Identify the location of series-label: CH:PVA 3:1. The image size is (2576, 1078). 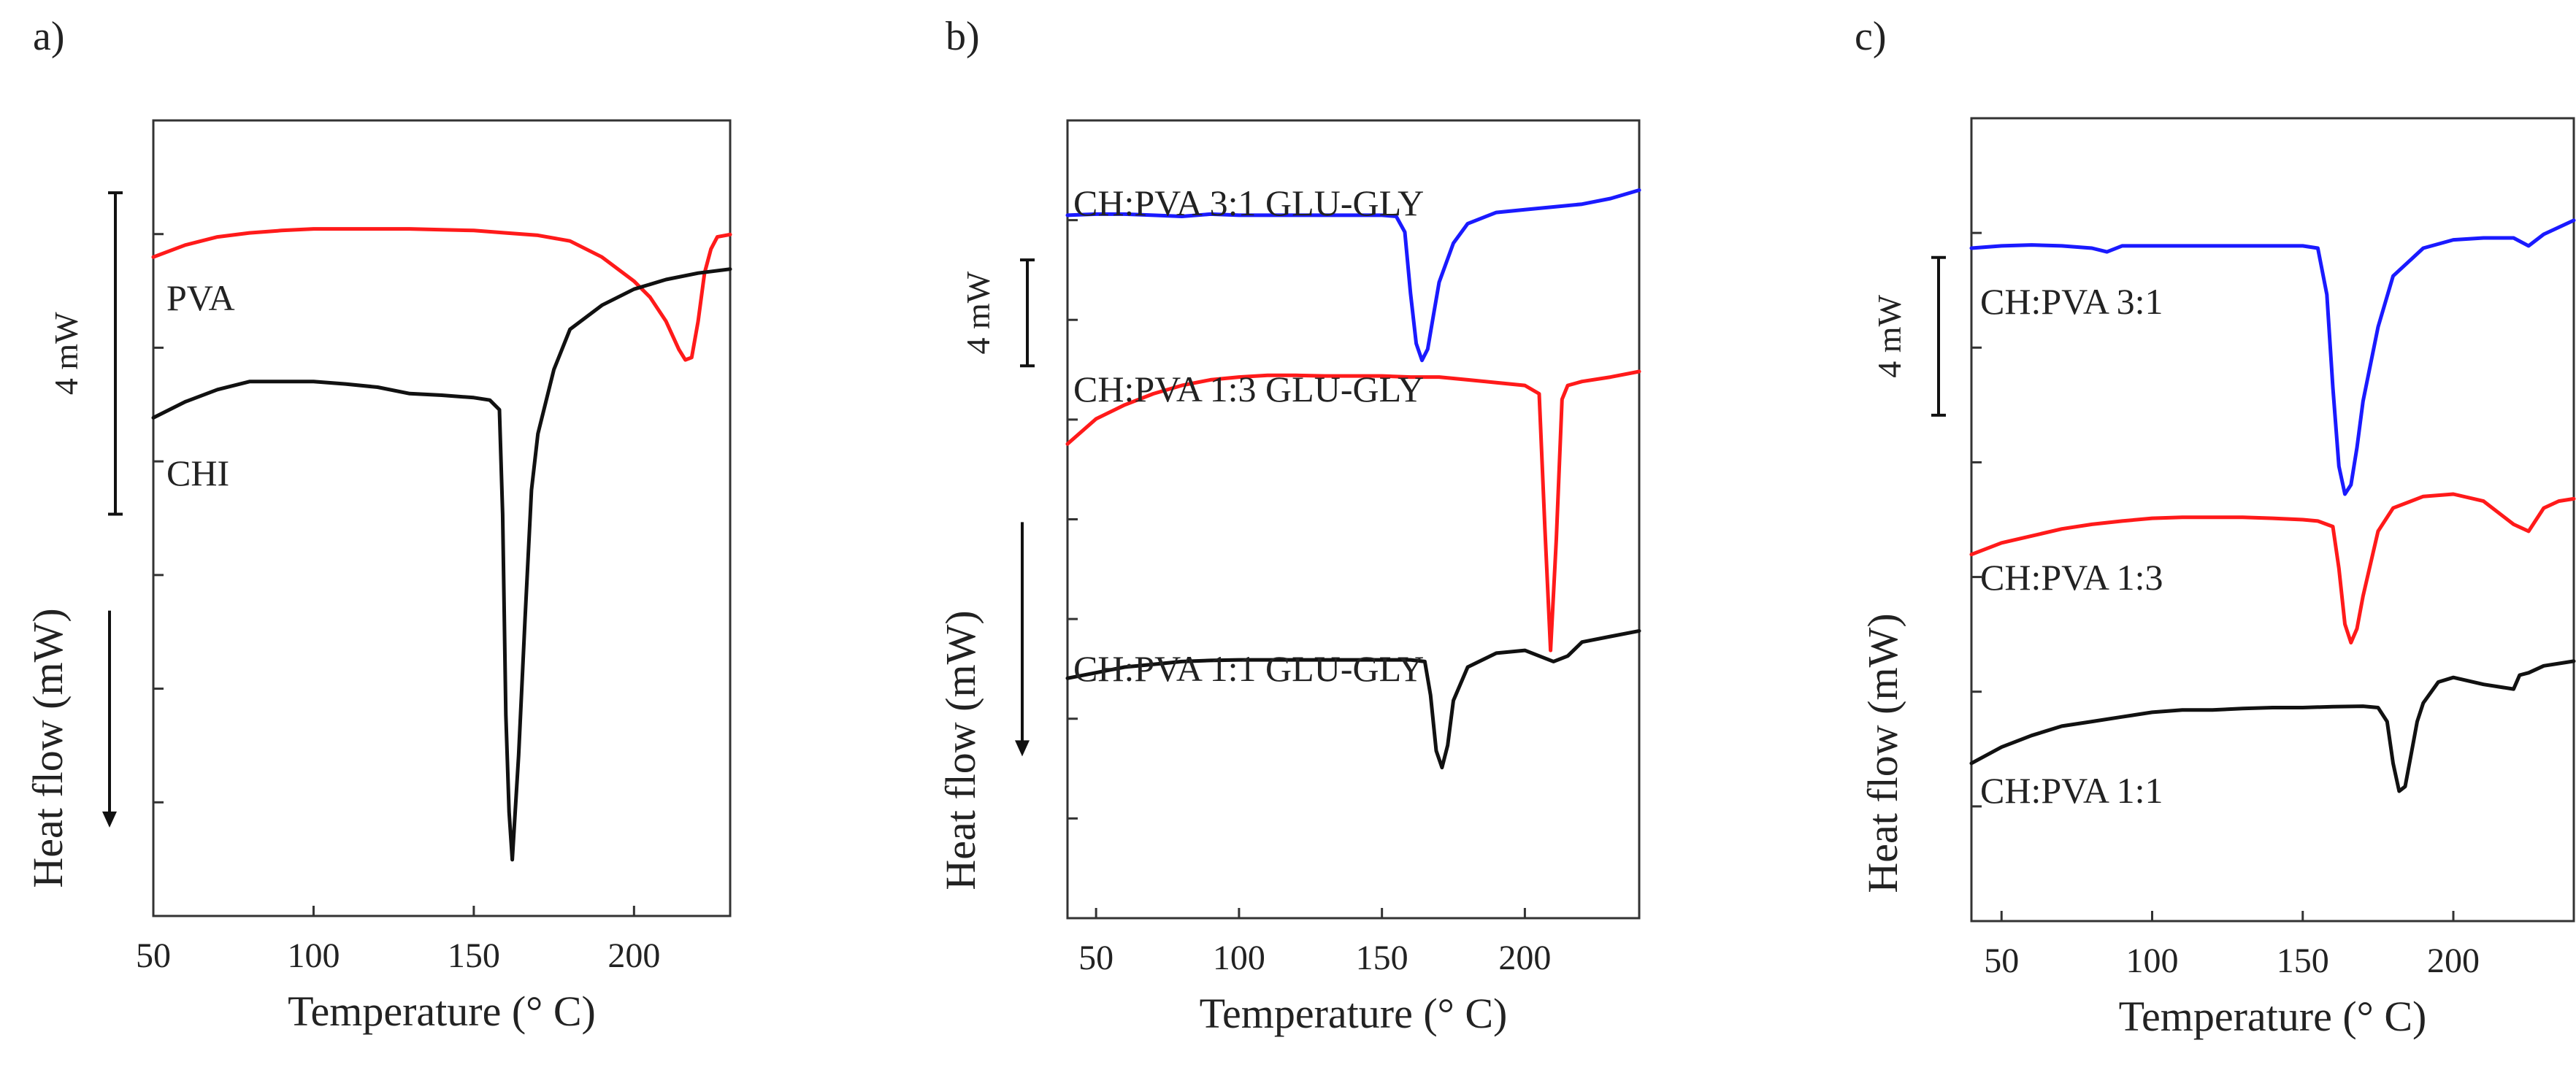
(2071, 301).